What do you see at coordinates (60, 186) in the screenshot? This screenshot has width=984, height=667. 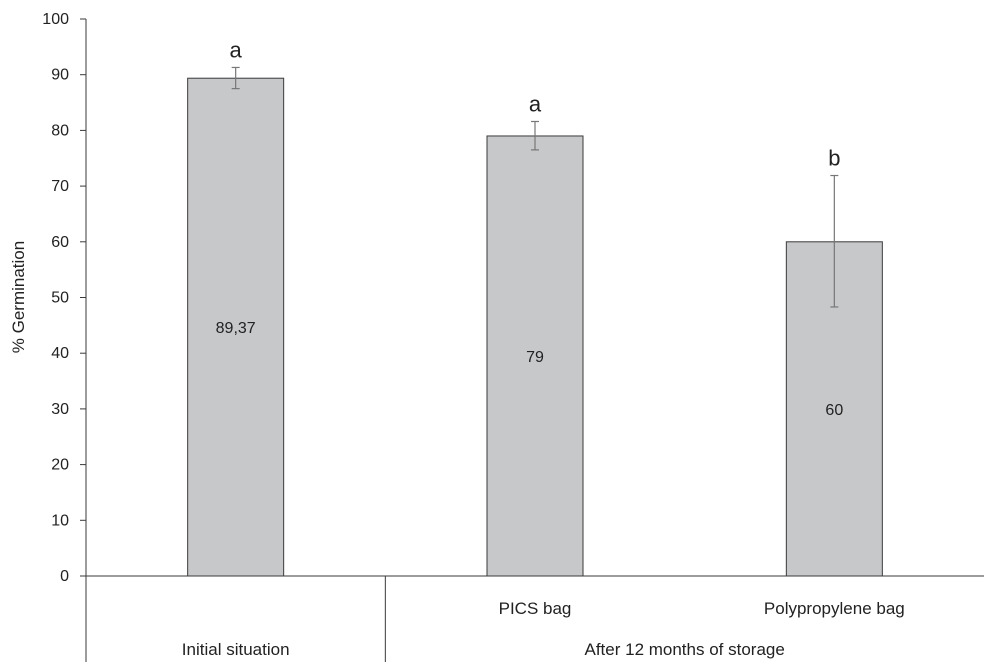 I see `y-tick-label: 70` at bounding box center [60, 186].